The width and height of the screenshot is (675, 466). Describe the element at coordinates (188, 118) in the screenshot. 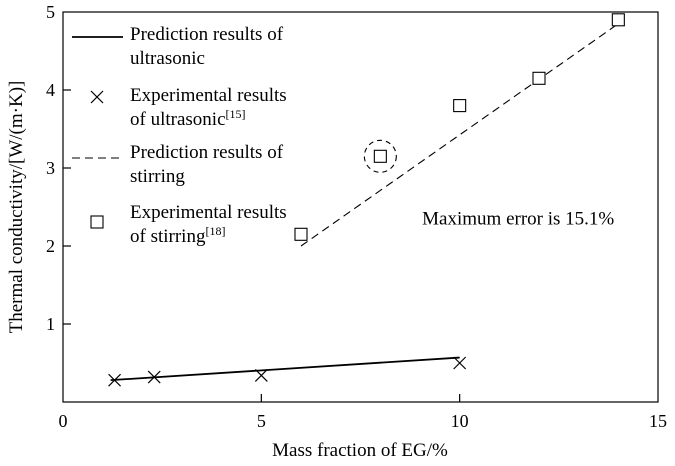

I see `legend-label-line: of ultrasonic[15]` at that location.